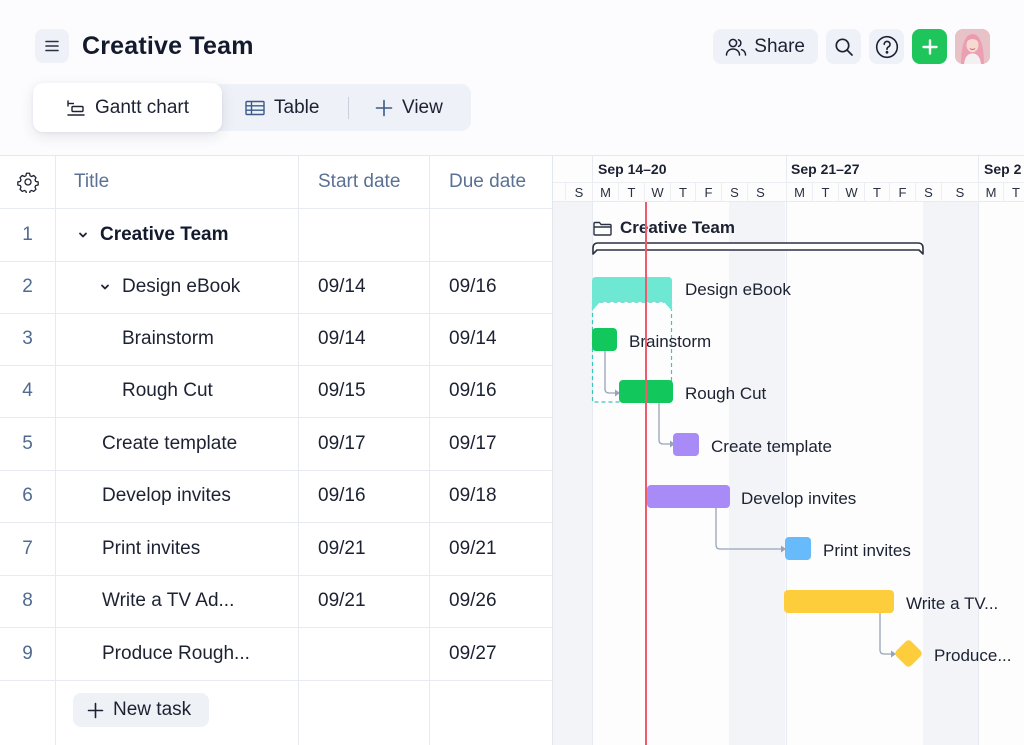 The image size is (1024, 745). I want to click on table-row: 1 Creative Team, so click(276, 235).